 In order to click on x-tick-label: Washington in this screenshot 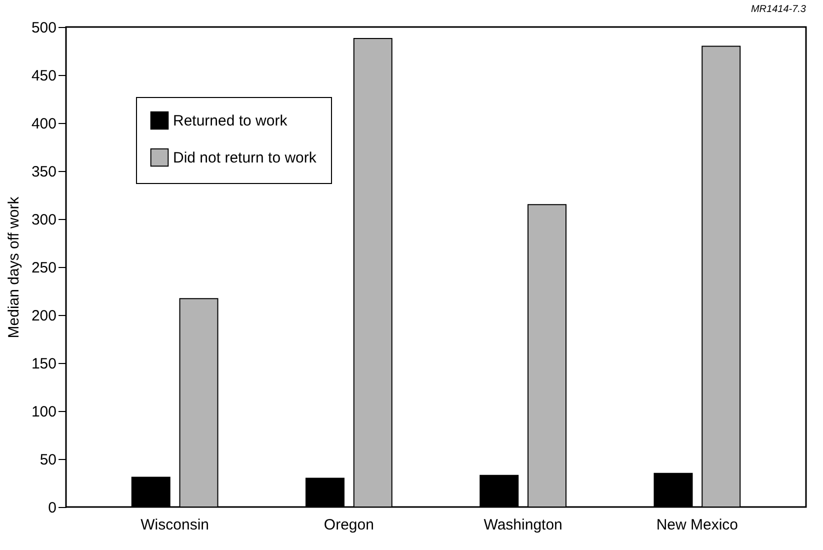, I will do `click(523, 525)`.